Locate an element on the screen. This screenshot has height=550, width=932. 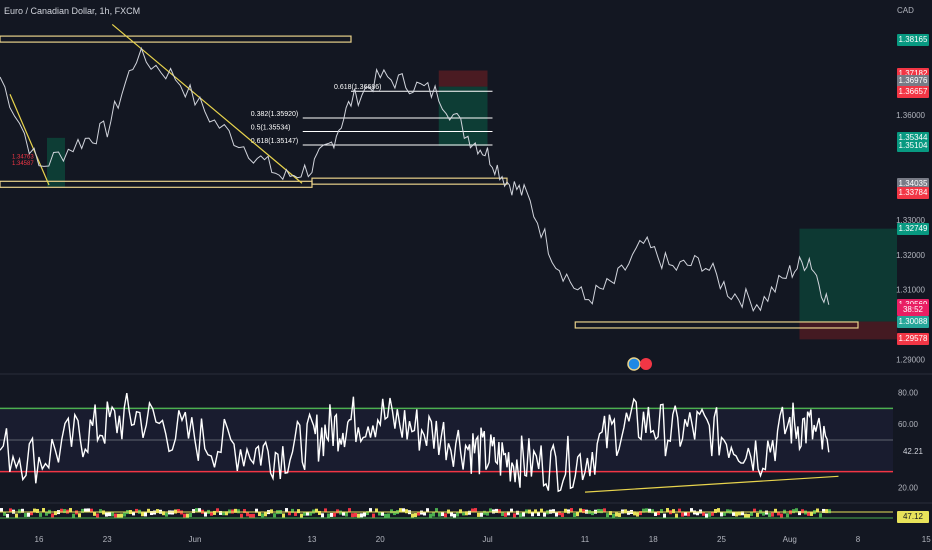
currency-label: CAD is located at coordinates (905, 10).